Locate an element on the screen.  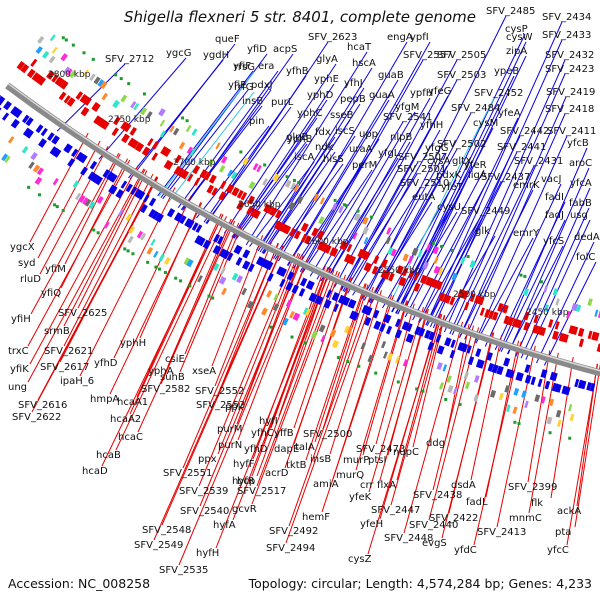
gene-label: yfeG is located at coordinates (439, 91).